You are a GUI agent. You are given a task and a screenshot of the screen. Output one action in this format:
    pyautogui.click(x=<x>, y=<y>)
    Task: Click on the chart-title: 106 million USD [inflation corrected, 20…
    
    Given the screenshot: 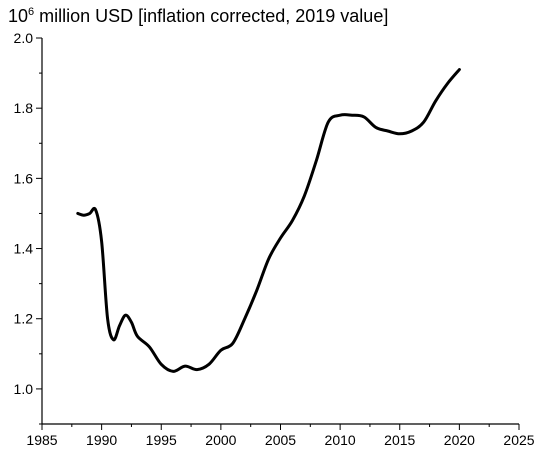 What is the action you would take?
    pyautogui.click(x=198, y=16)
    